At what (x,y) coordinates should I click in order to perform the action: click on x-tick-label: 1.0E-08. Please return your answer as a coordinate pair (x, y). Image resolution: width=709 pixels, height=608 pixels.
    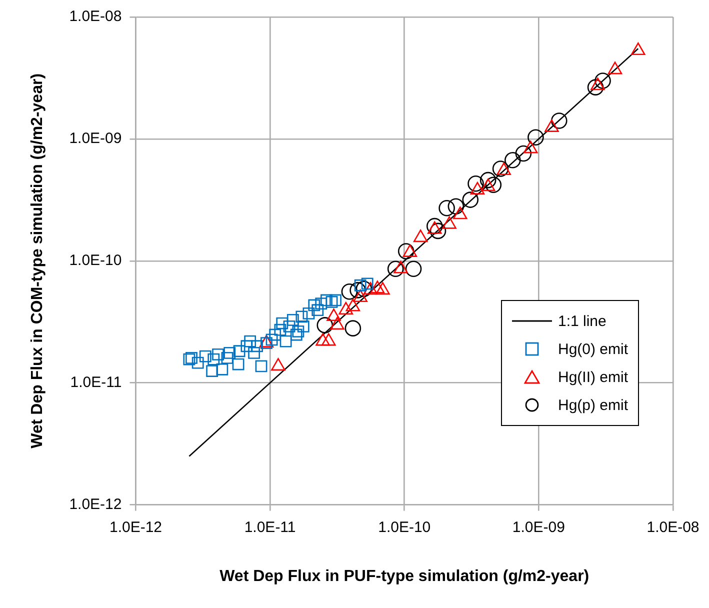
    Looking at the image, I should click on (673, 527).